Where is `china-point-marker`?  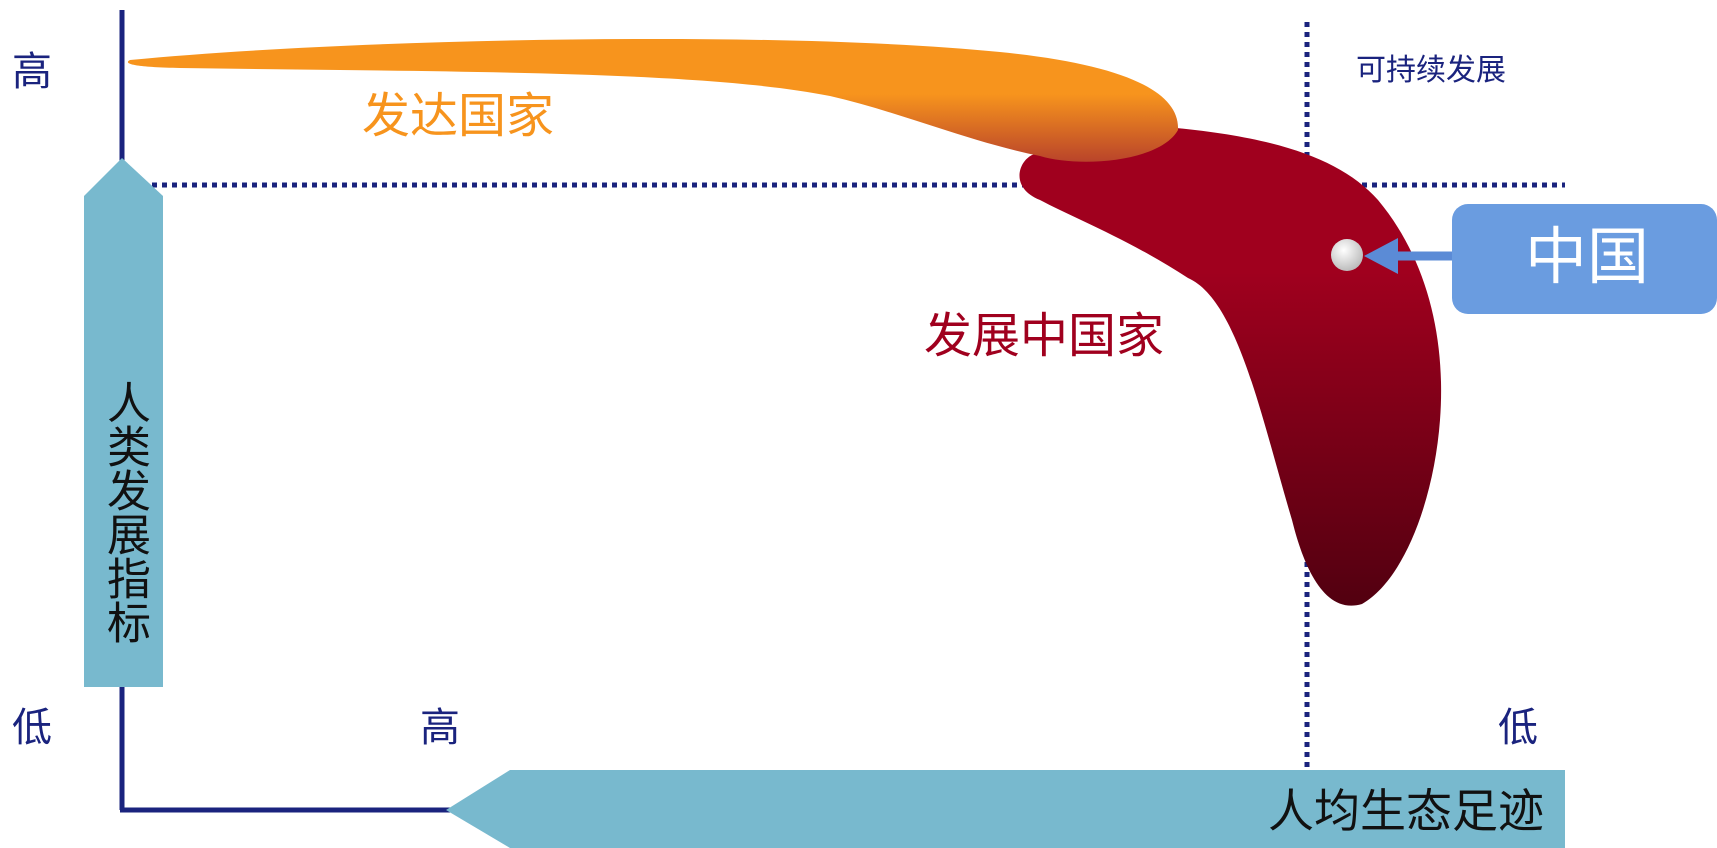
china-point-marker is located at coordinates (1347, 255).